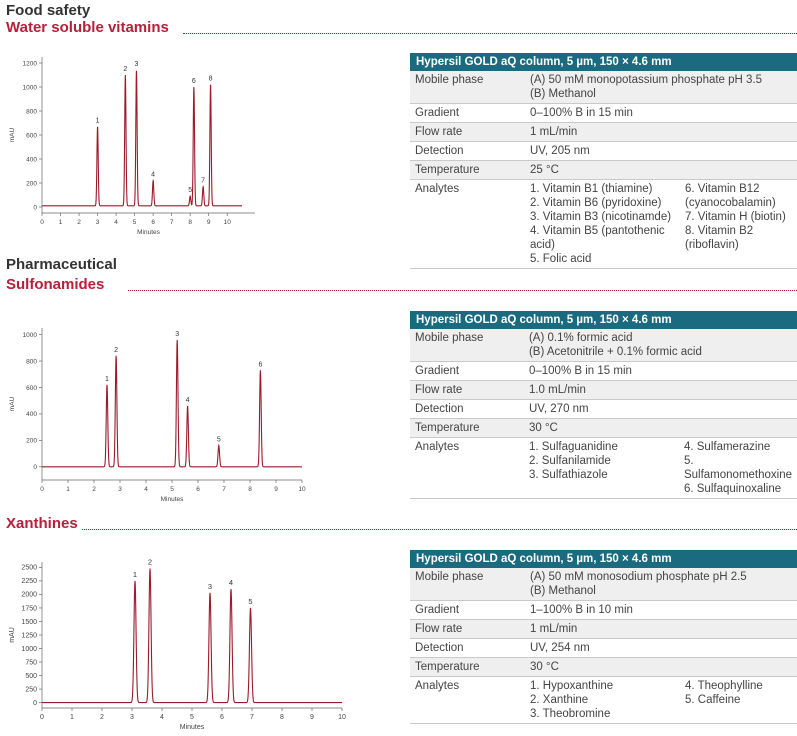  Describe the element at coordinates (661, 667) in the screenshot. I see `row-value: 30 °C` at that location.